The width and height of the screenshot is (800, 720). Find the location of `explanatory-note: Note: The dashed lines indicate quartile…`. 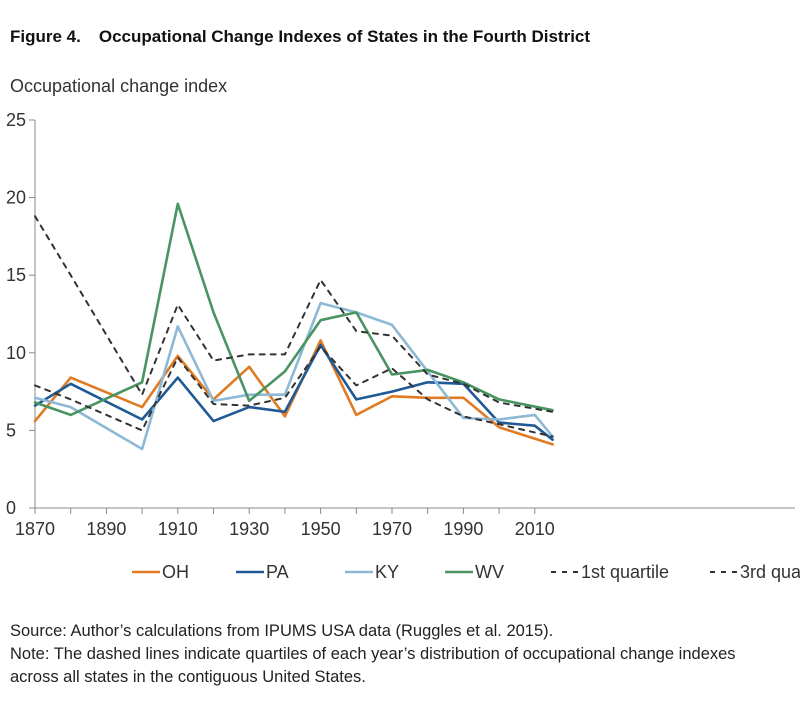

explanatory-note: Note: The dashed lines indicate quartile… is located at coordinates (373, 665).